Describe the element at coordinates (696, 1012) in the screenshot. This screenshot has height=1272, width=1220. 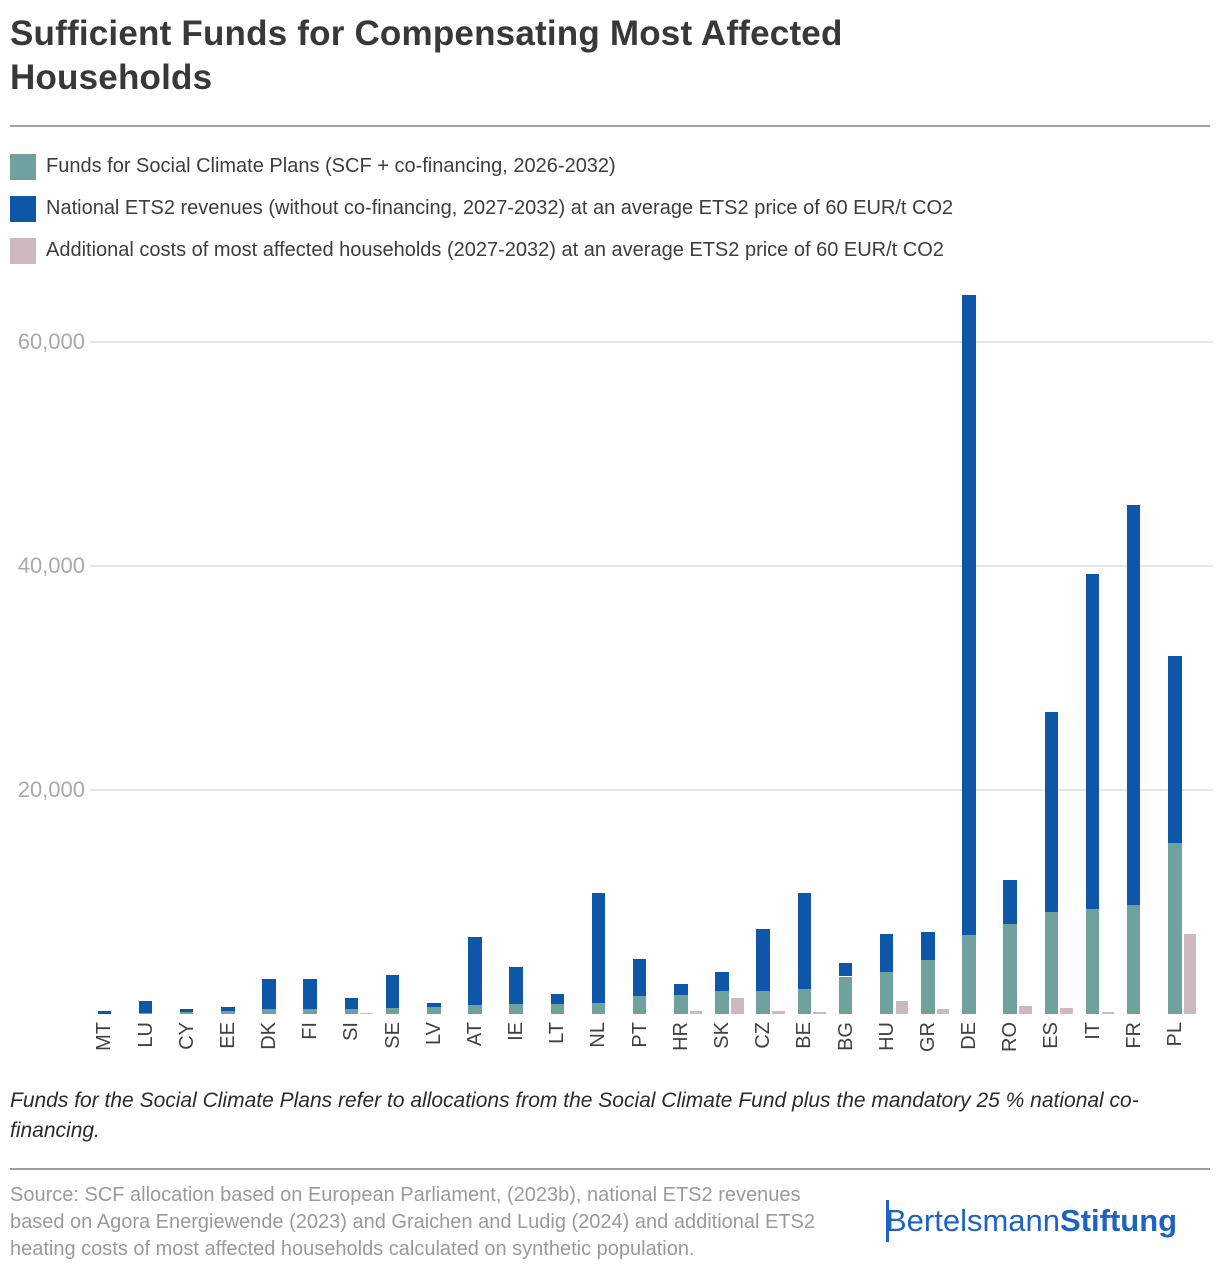
I see `bar-costs-HR` at that location.